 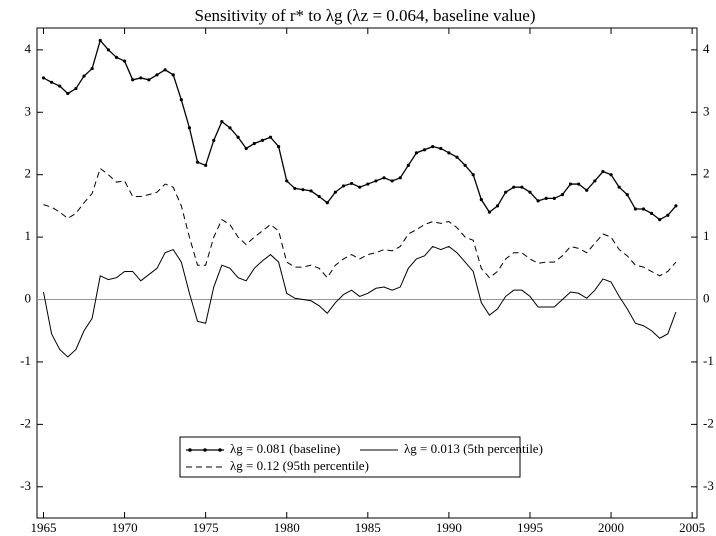 I want to click on y2-tick-label: 2, so click(x=706, y=173).